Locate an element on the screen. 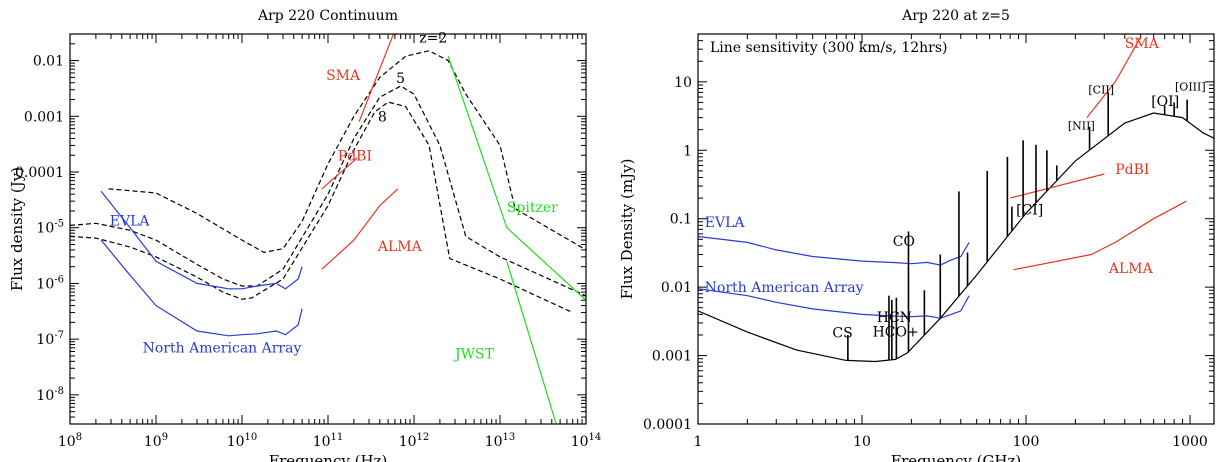 The width and height of the screenshot is (1221, 462). chart1-label-pdbi: PdBI is located at coordinates (1132, 170).